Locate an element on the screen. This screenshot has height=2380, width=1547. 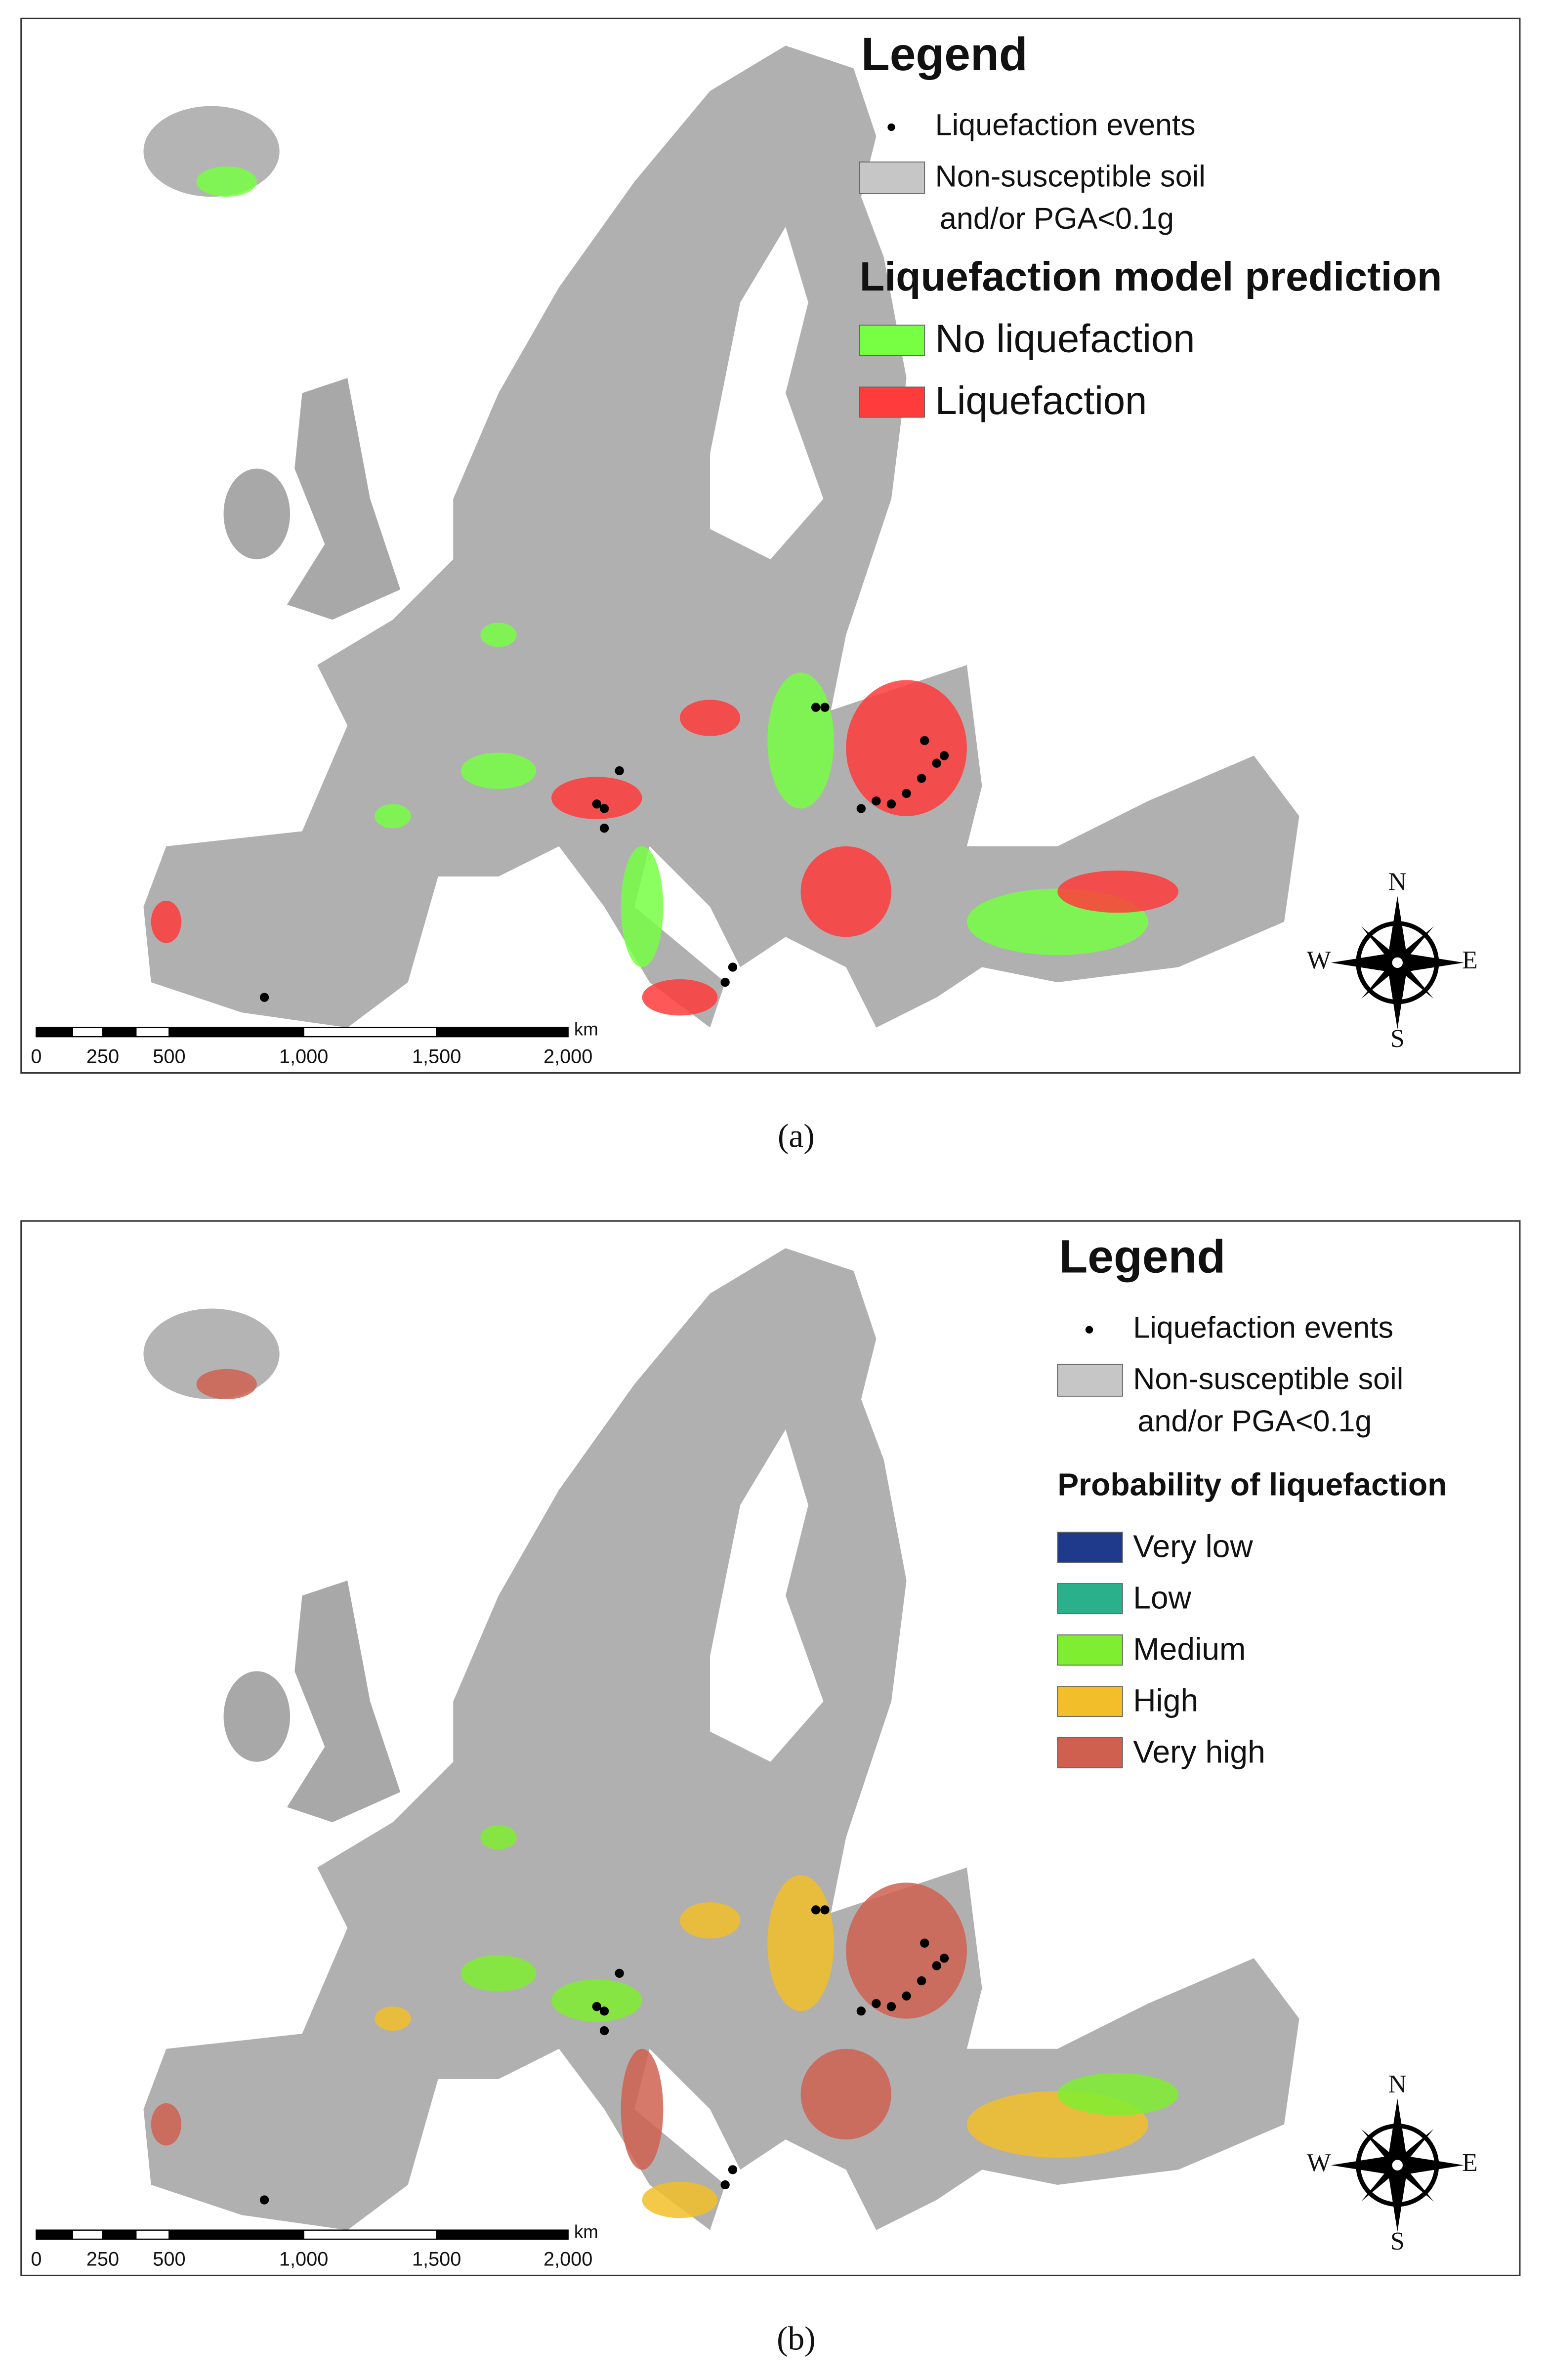
legend-label: Medium is located at coordinates (1189, 1649).